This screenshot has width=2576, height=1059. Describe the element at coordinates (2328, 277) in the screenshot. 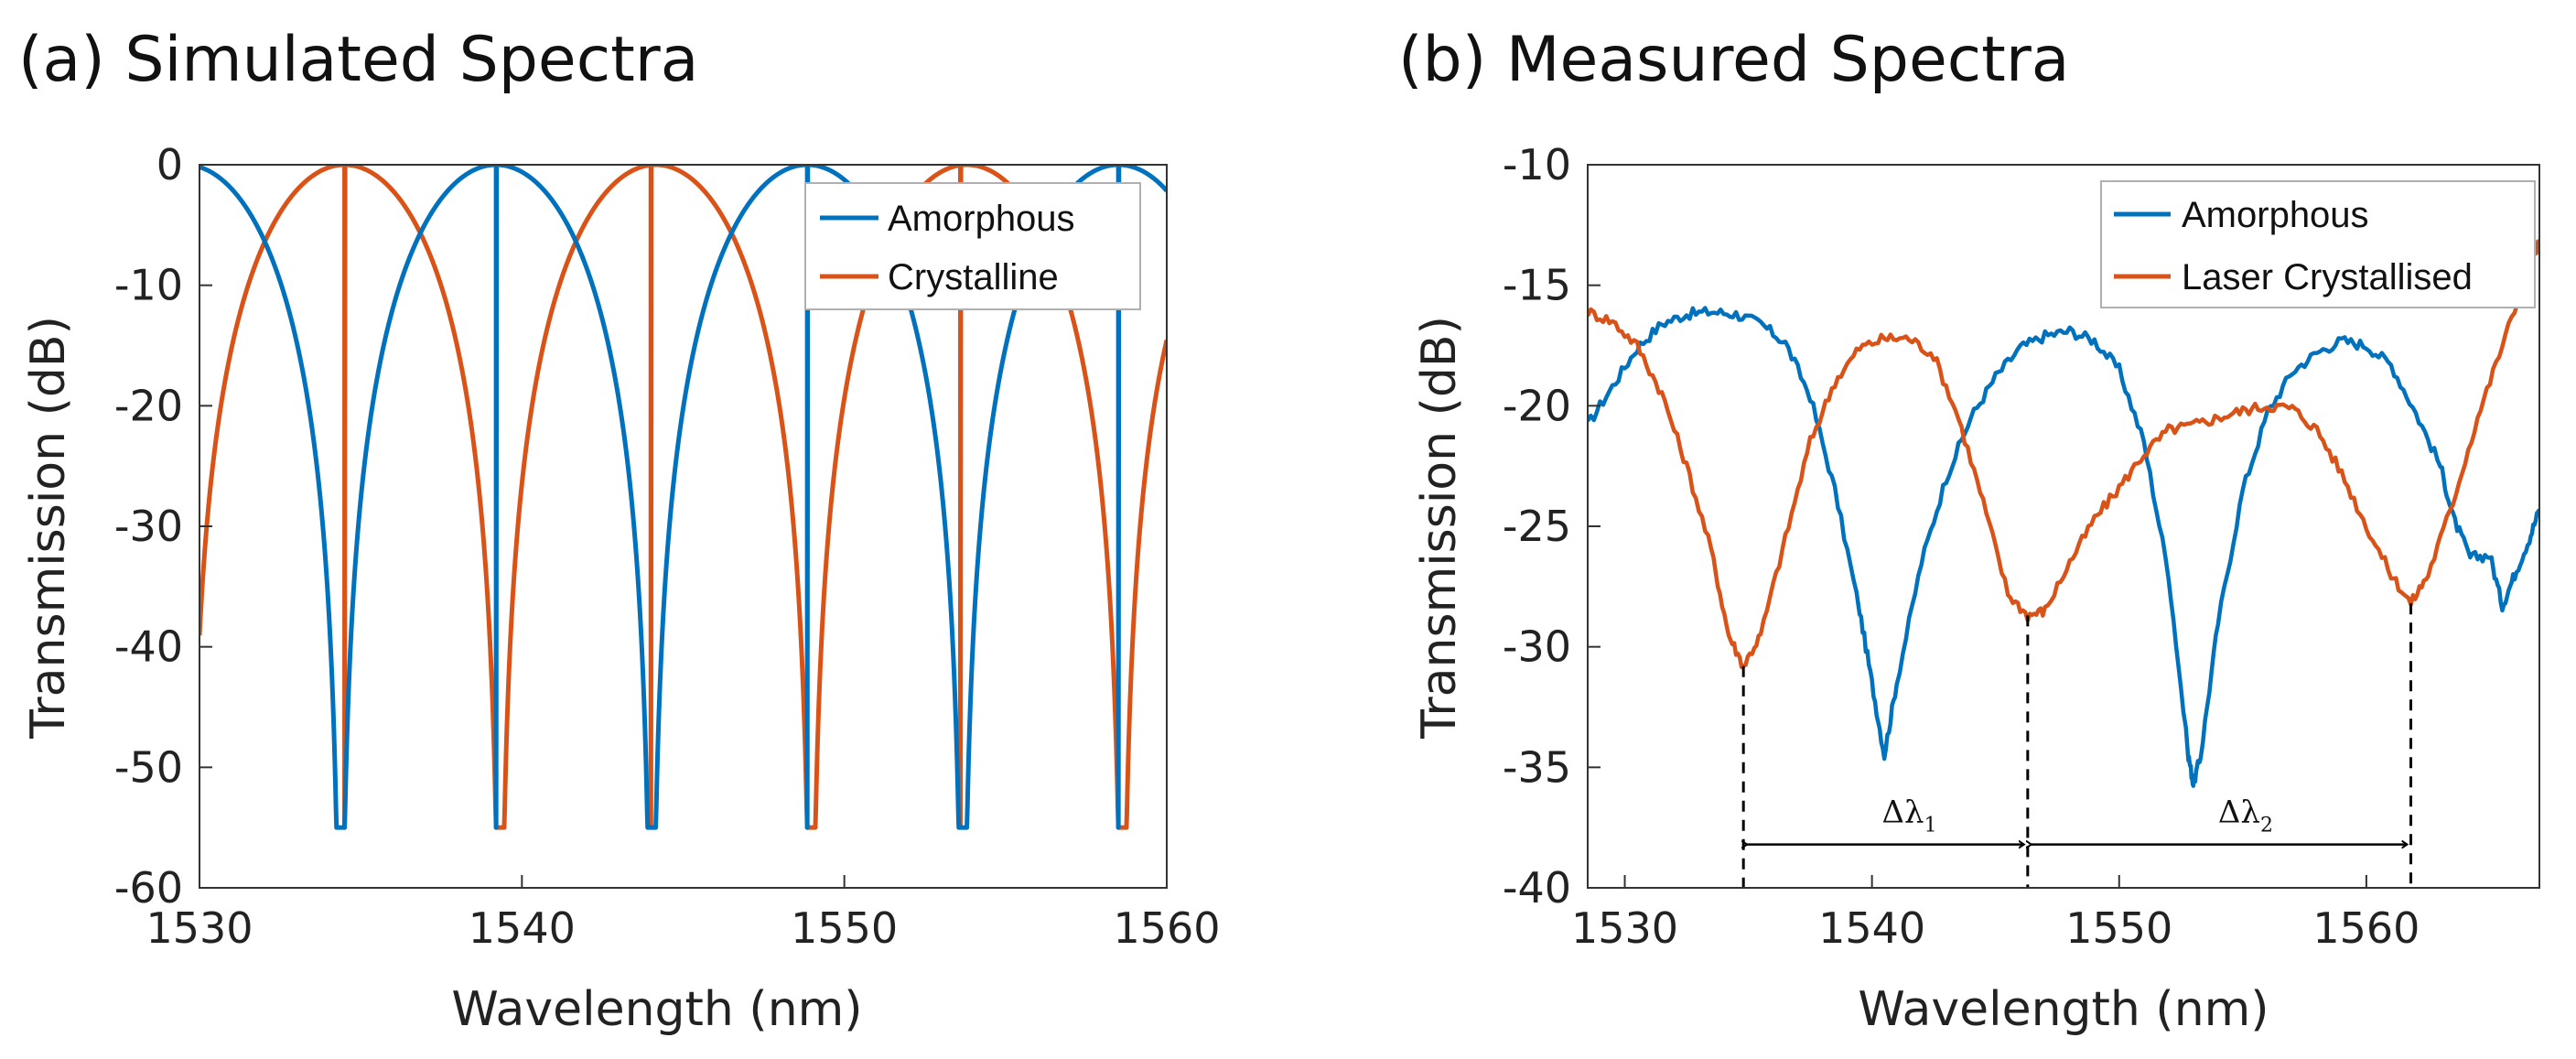

I see `panel-b-legend-laser-crystallised: Laser Crystallised` at that location.